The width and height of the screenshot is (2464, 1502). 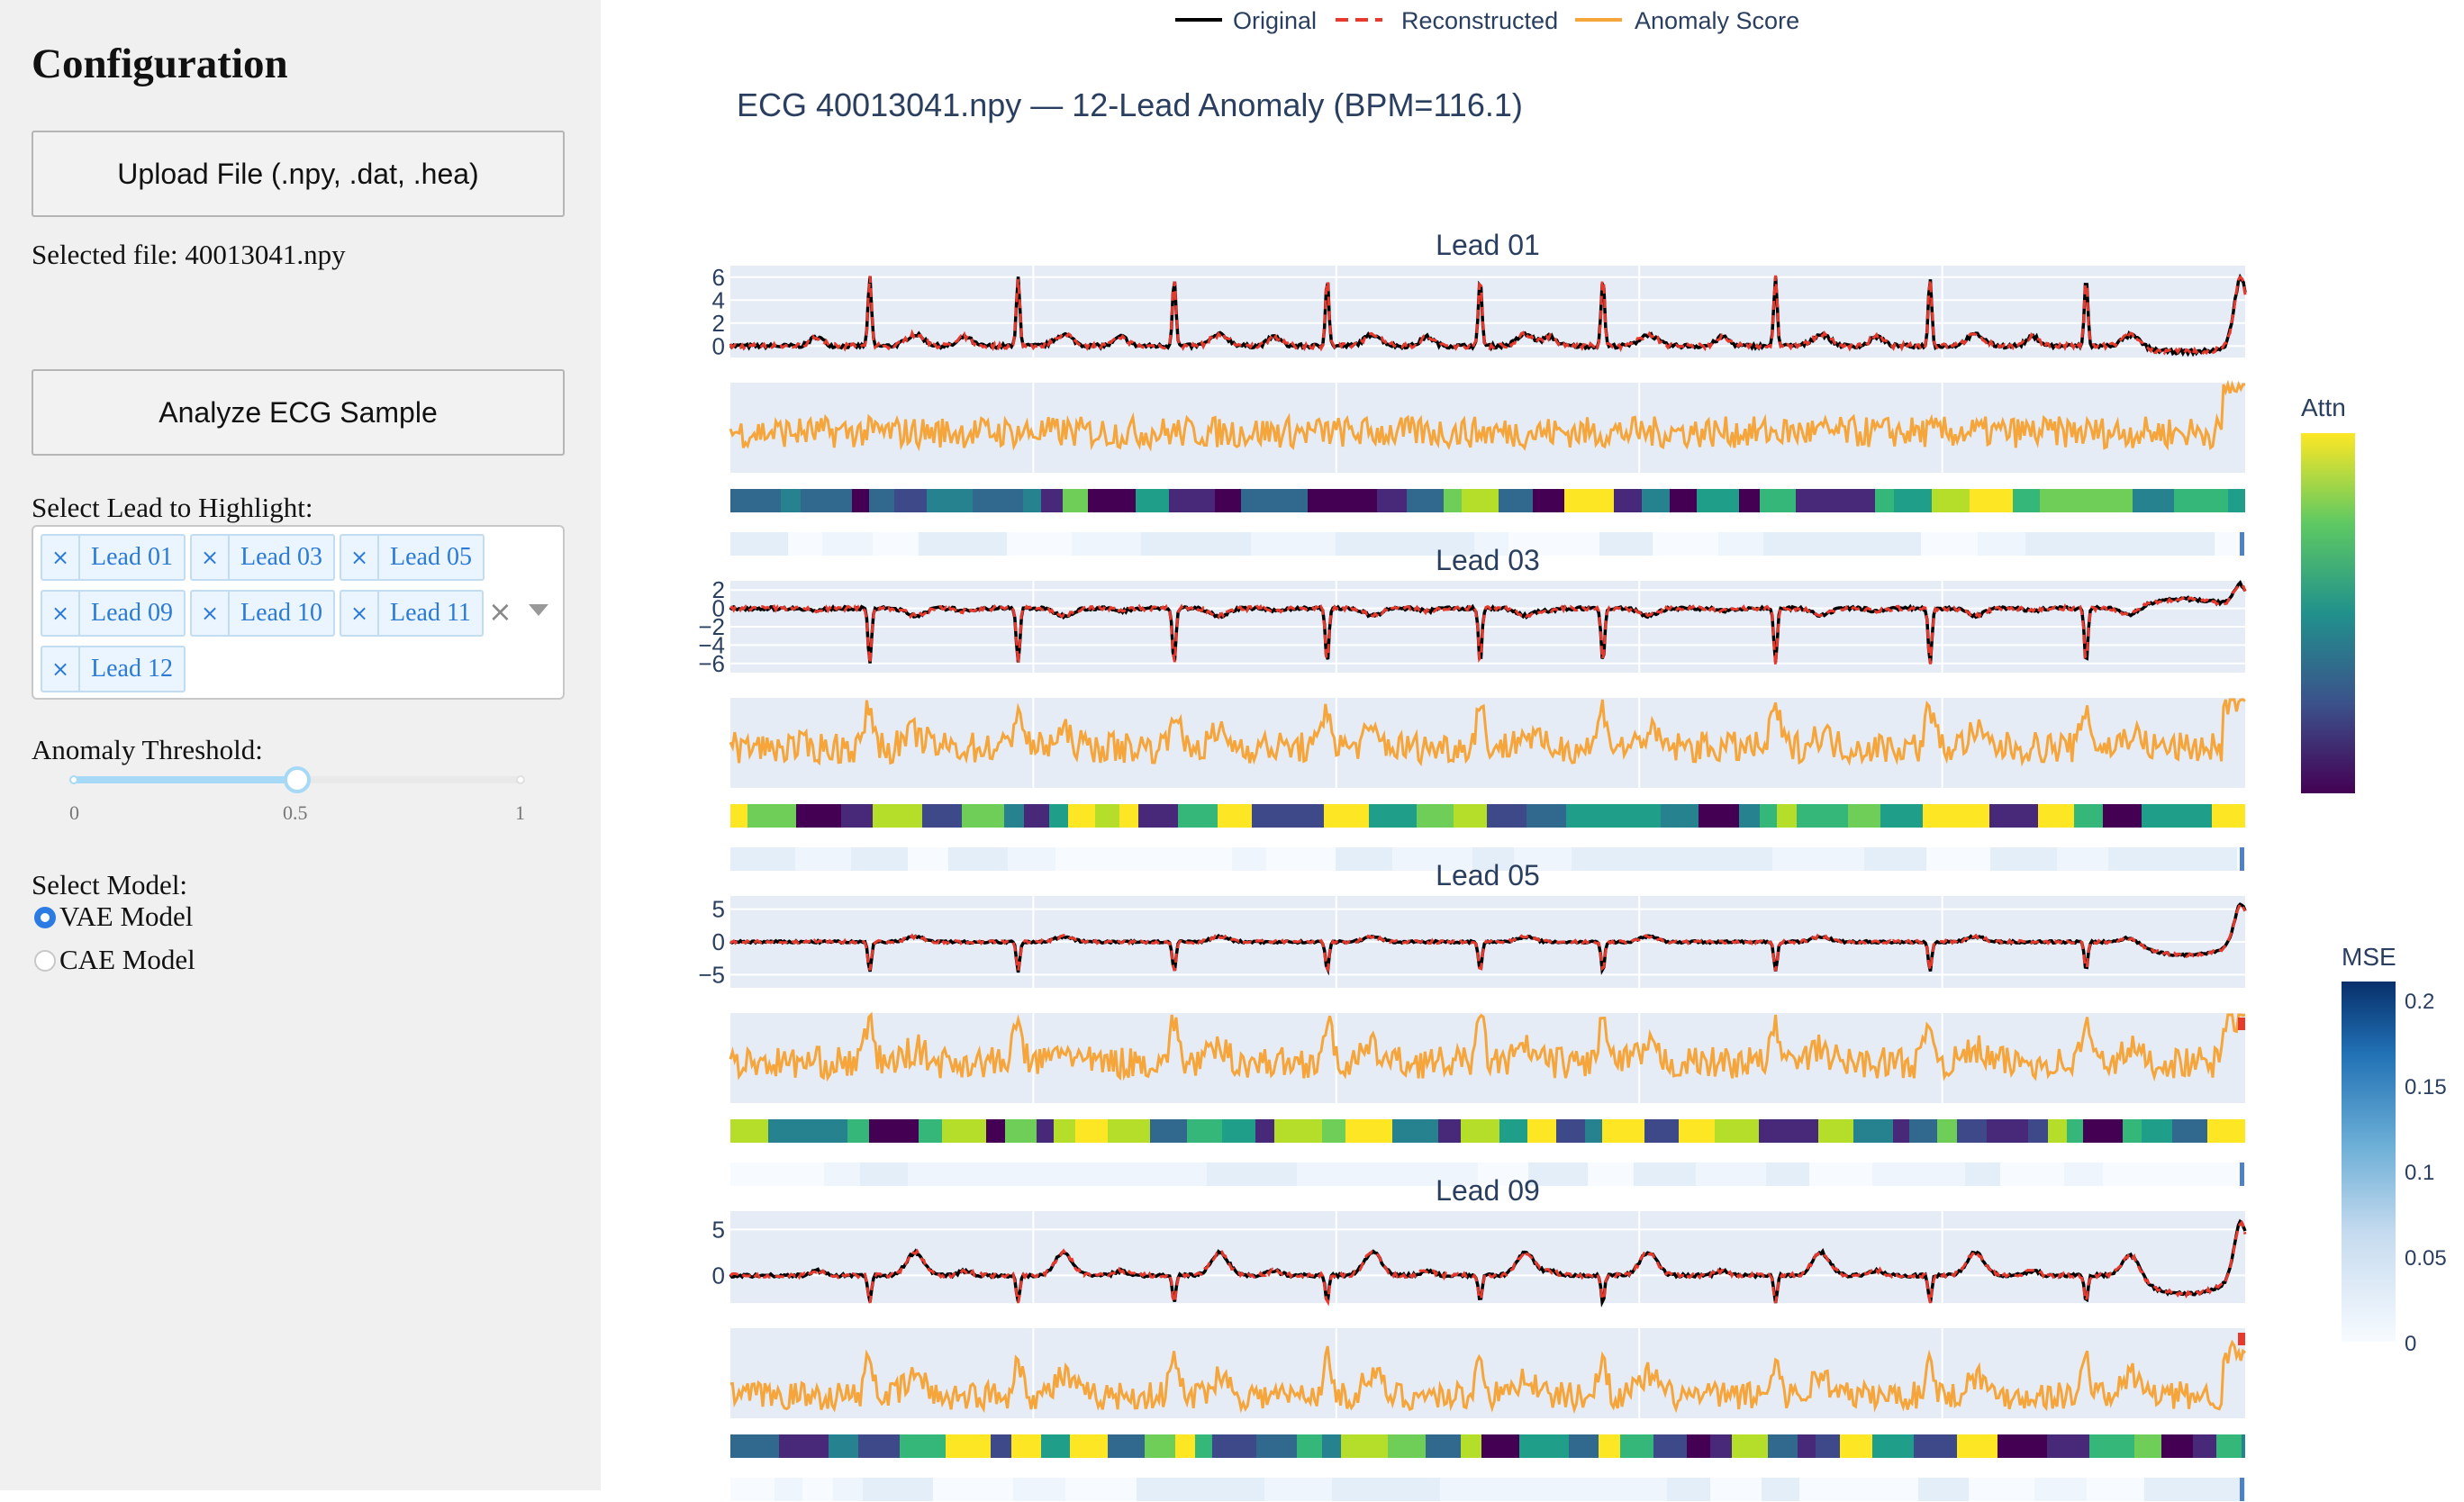 I want to click on analyze-ecg-button: Analyze ECG Sample, so click(x=299, y=413).